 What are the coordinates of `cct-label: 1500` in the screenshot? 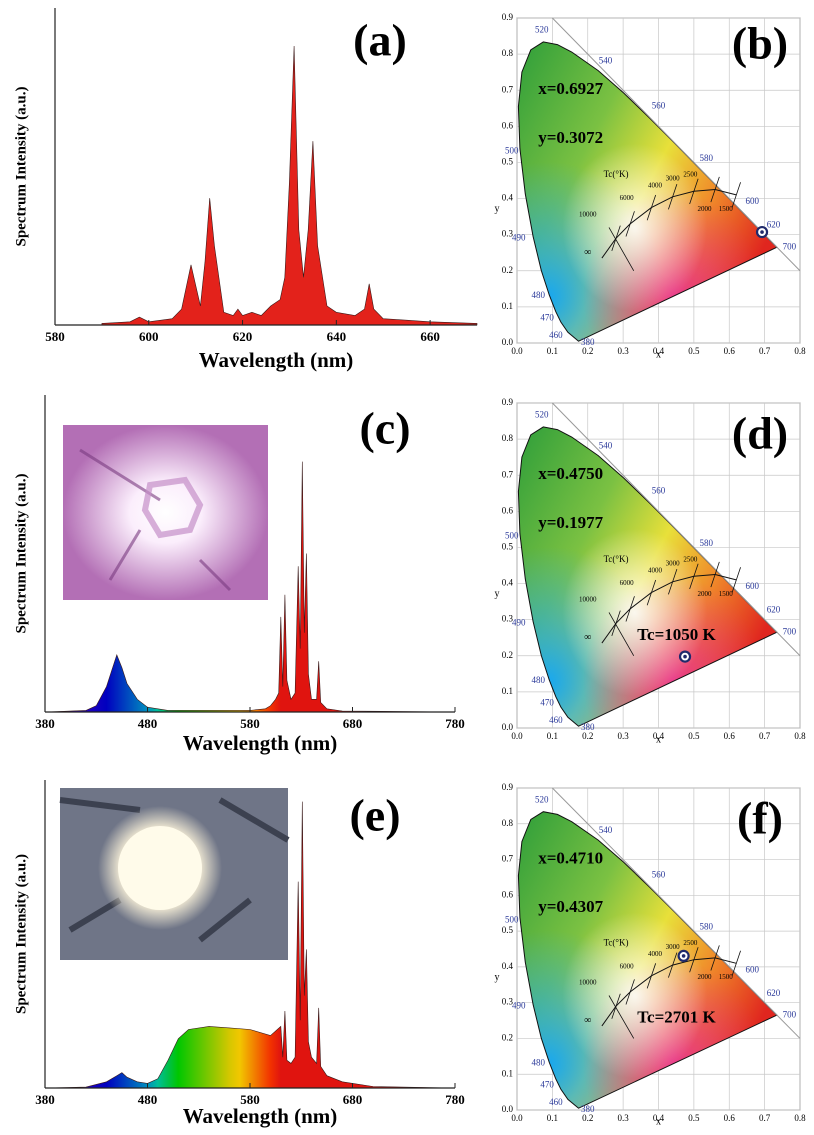 It's located at (726, 977).